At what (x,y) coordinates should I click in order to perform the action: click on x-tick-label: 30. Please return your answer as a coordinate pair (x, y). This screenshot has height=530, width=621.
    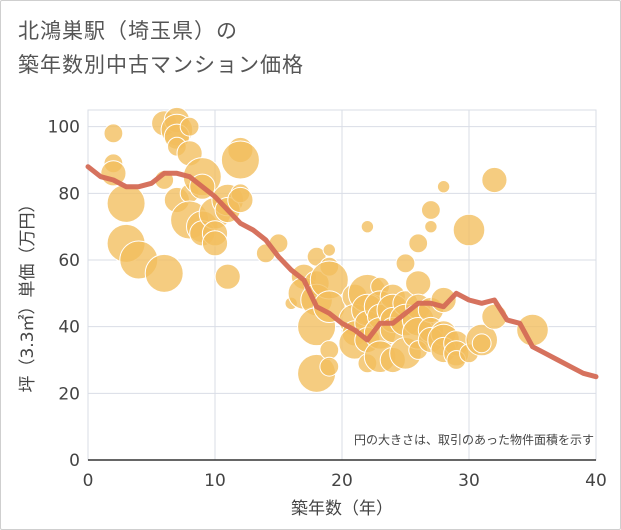
    Looking at the image, I should click on (469, 481).